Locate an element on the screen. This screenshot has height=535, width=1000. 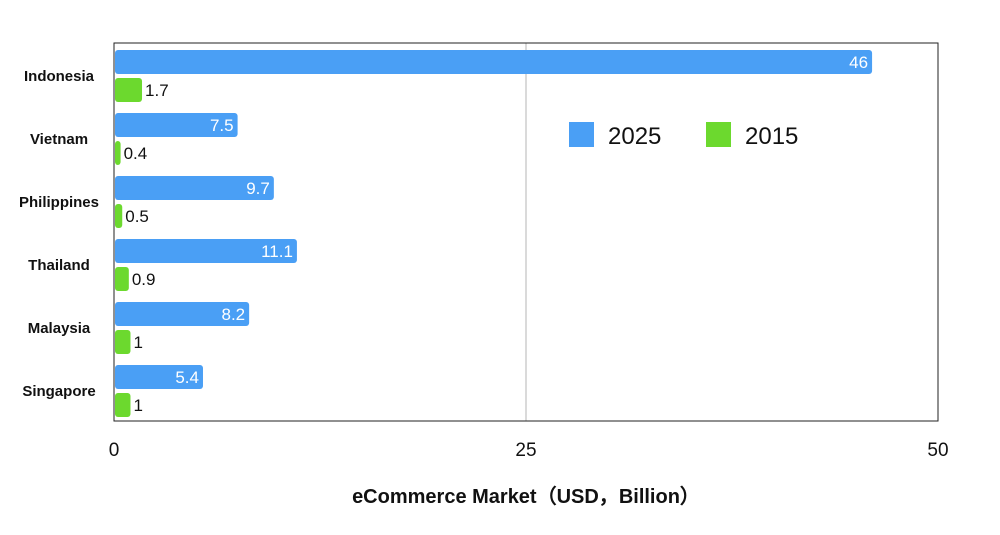
bar-2025-singapore is located at coordinates (159, 377).